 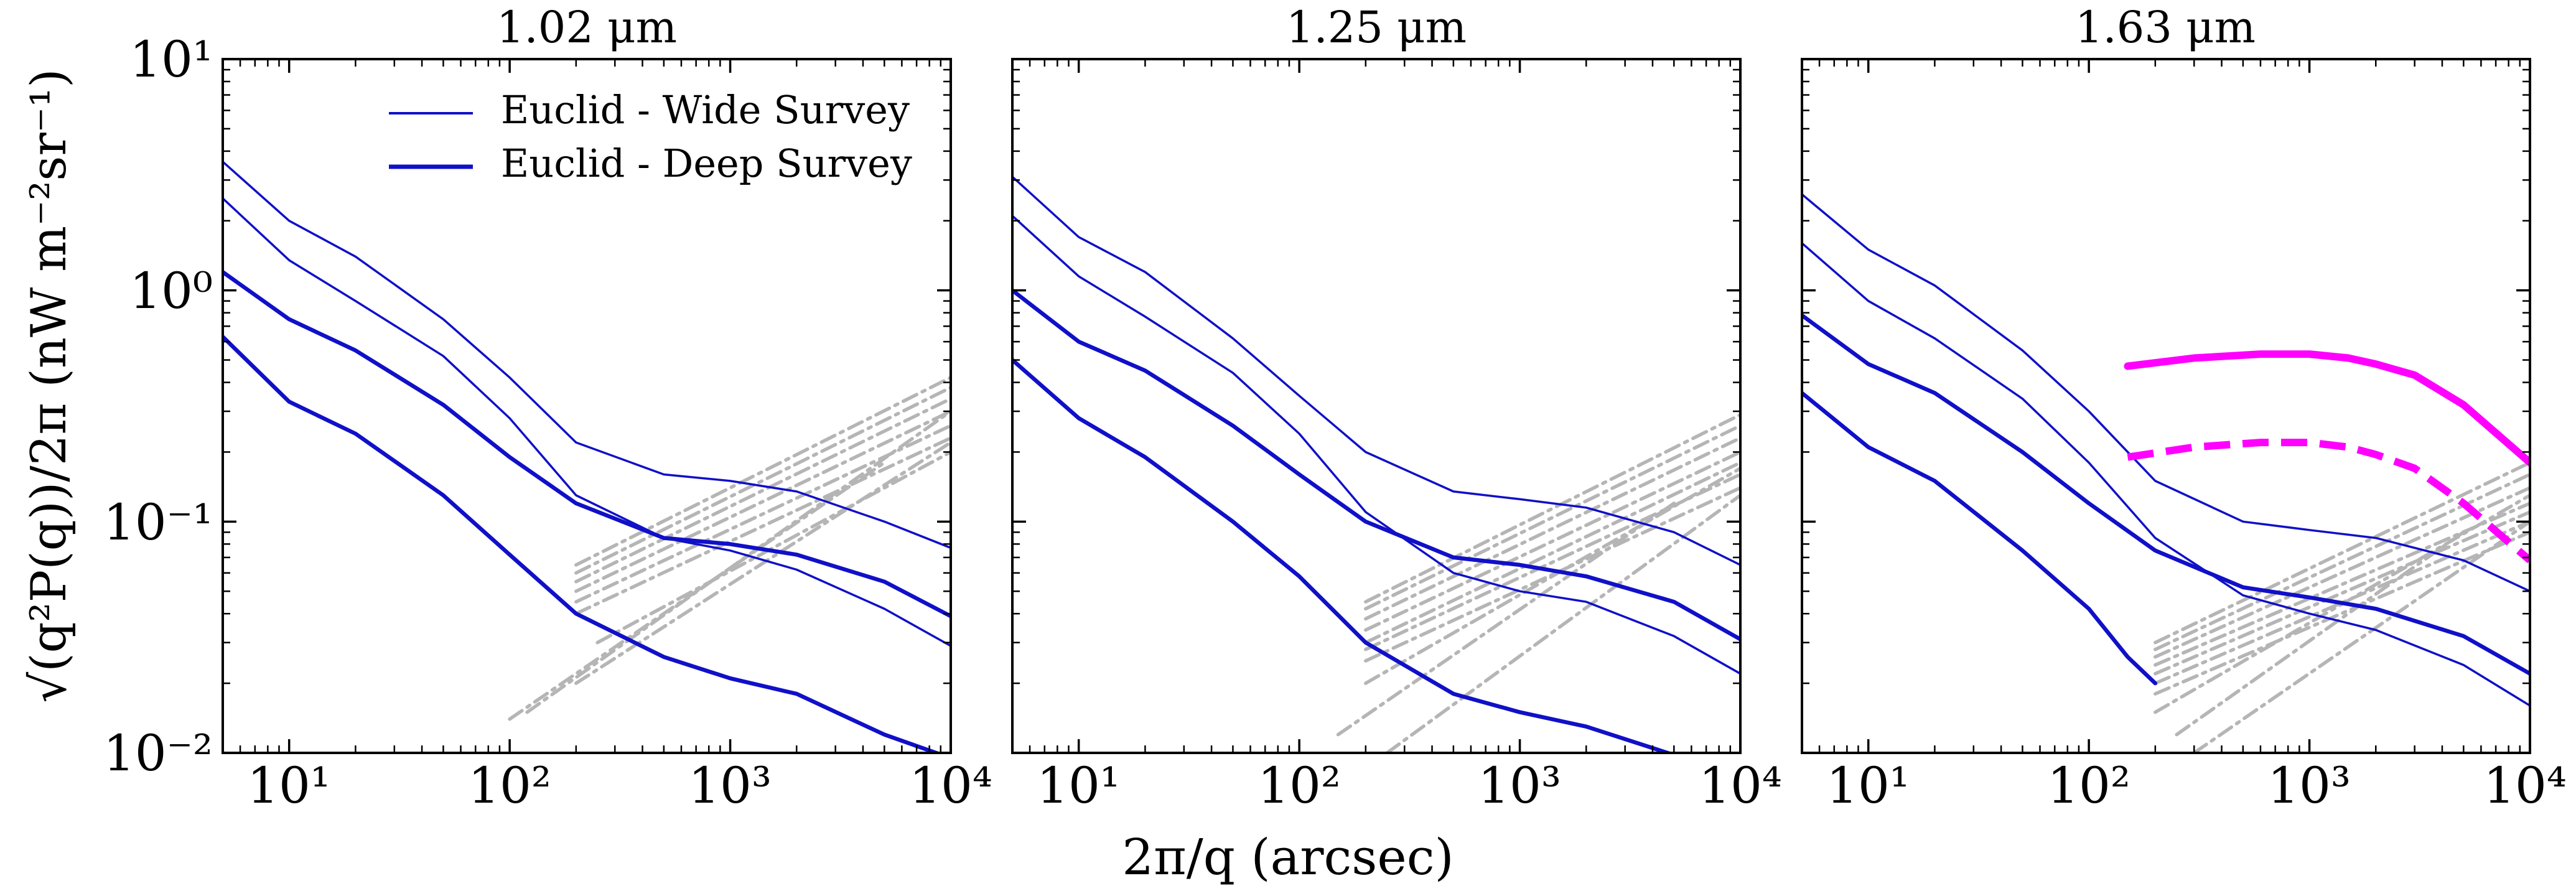 I want to click on panel-title: 1.02 μm, so click(x=587, y=28).